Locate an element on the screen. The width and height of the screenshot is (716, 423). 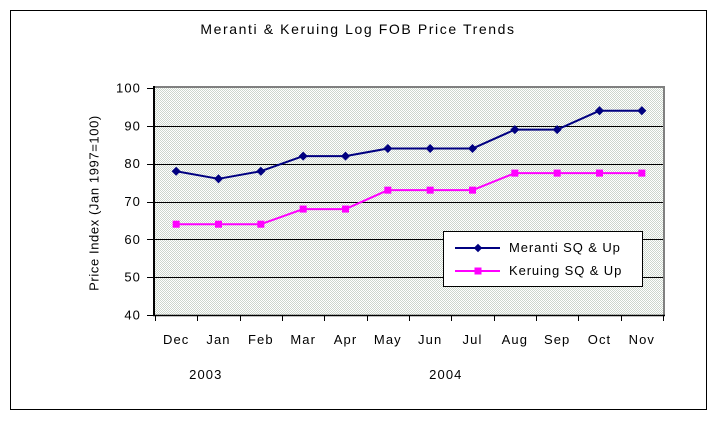
x-tick-label: Apr is located at coordinates (346, 339).